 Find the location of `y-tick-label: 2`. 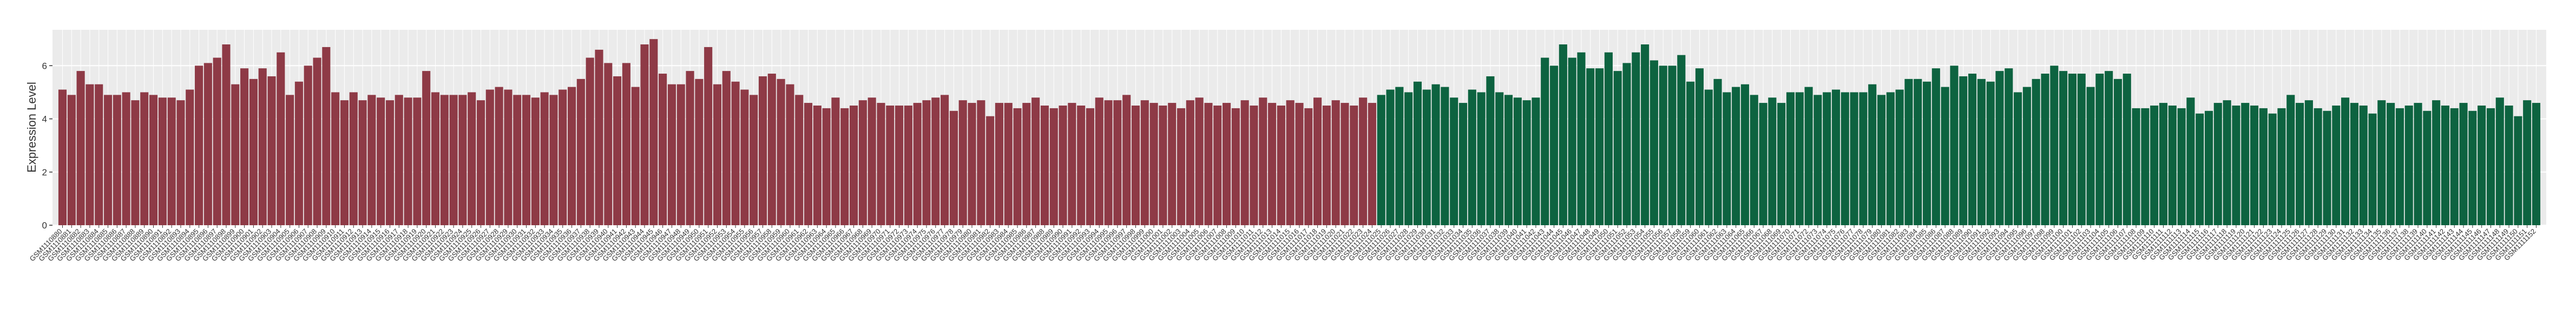

y-tick-label: 2 is located at coordinates (44, 172).